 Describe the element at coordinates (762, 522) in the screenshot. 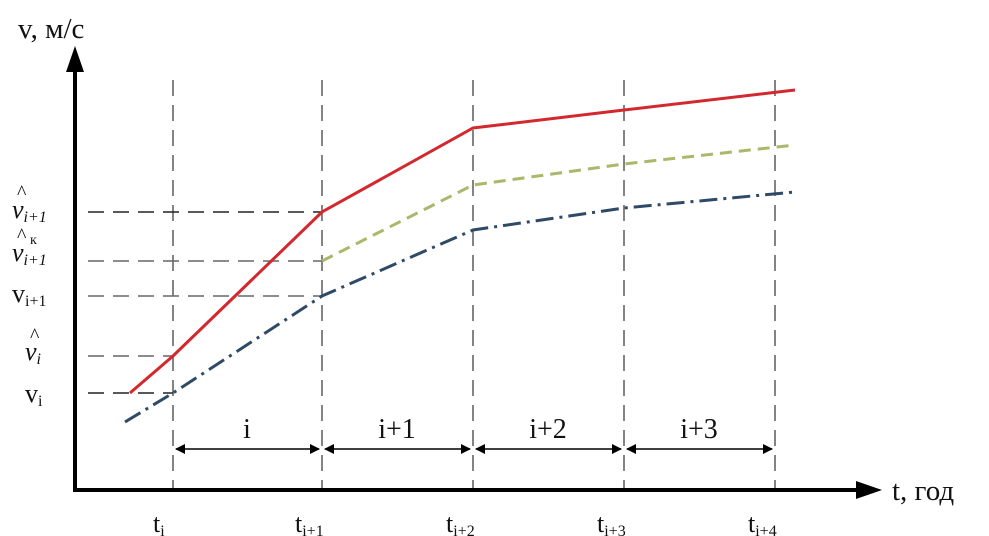

I see `x-tick-ti4: ti+4` at that location.